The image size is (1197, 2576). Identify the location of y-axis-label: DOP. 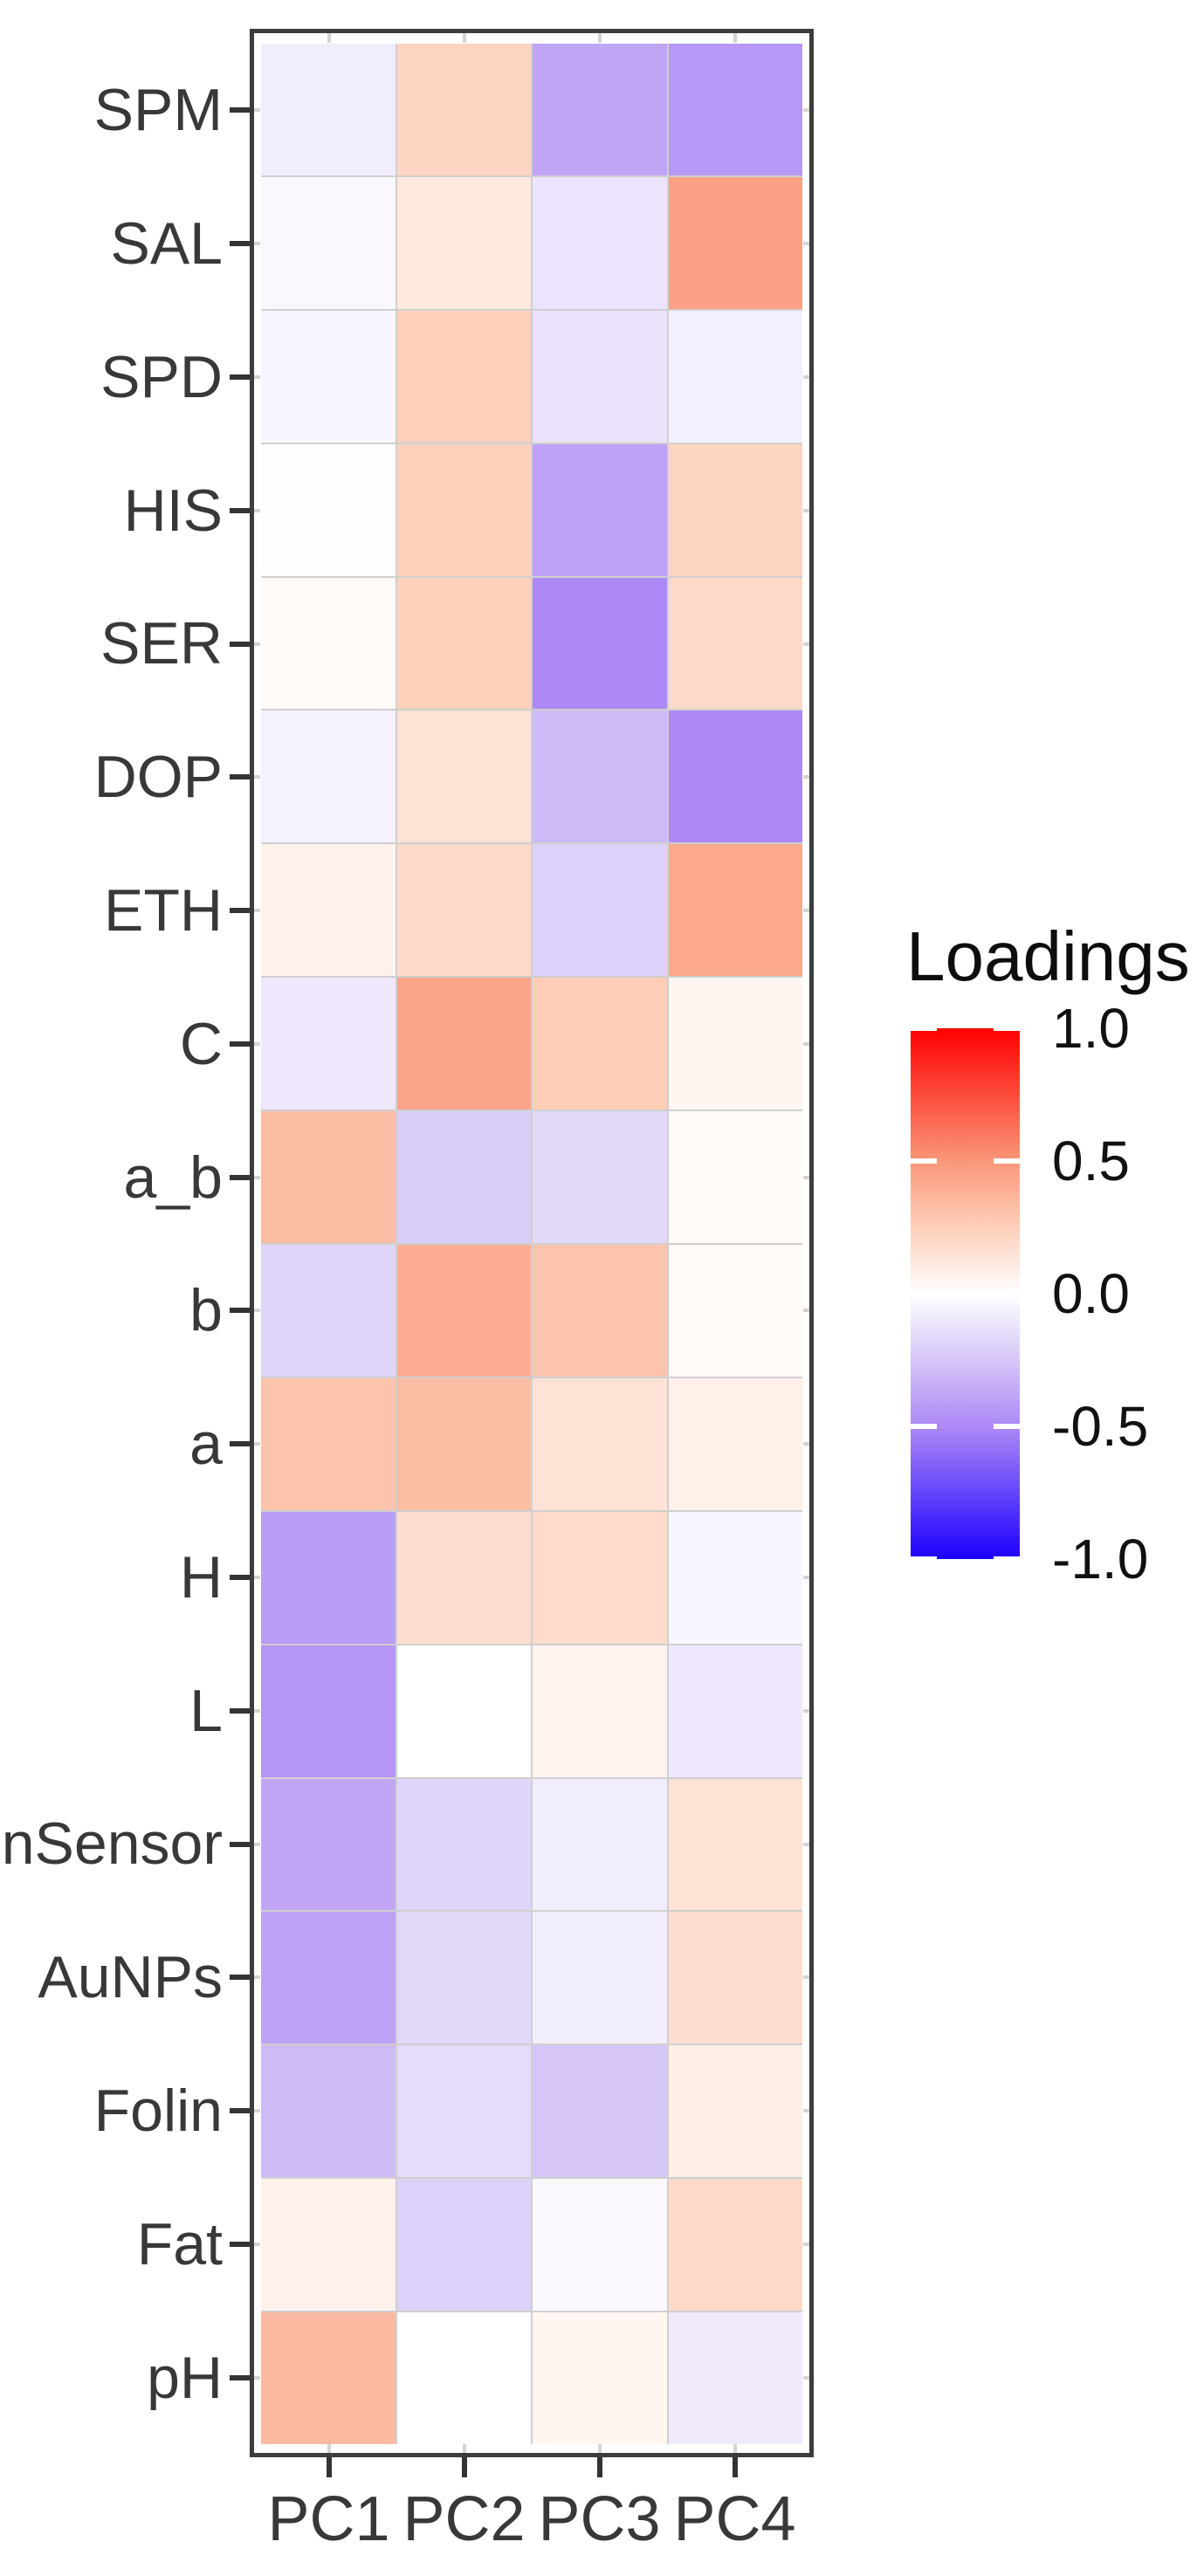
(158, 778).